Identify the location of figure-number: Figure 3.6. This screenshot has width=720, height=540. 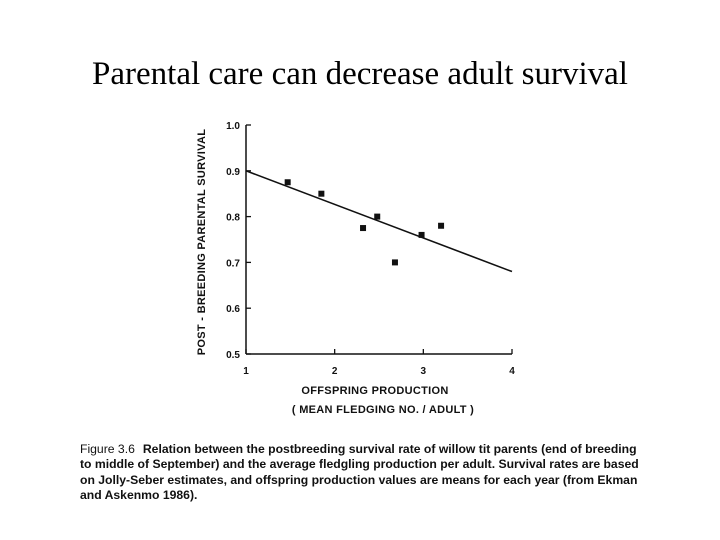
(107, 449).